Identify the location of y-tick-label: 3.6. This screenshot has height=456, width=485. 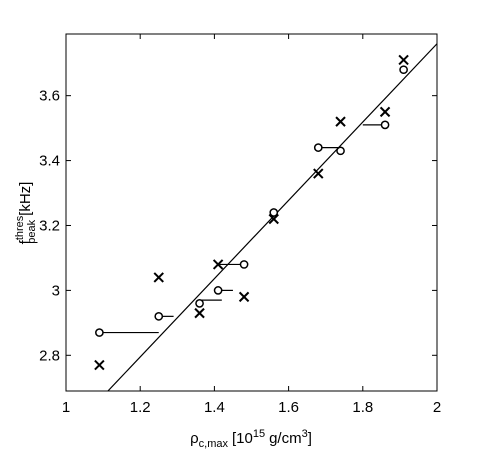
(49, 96).